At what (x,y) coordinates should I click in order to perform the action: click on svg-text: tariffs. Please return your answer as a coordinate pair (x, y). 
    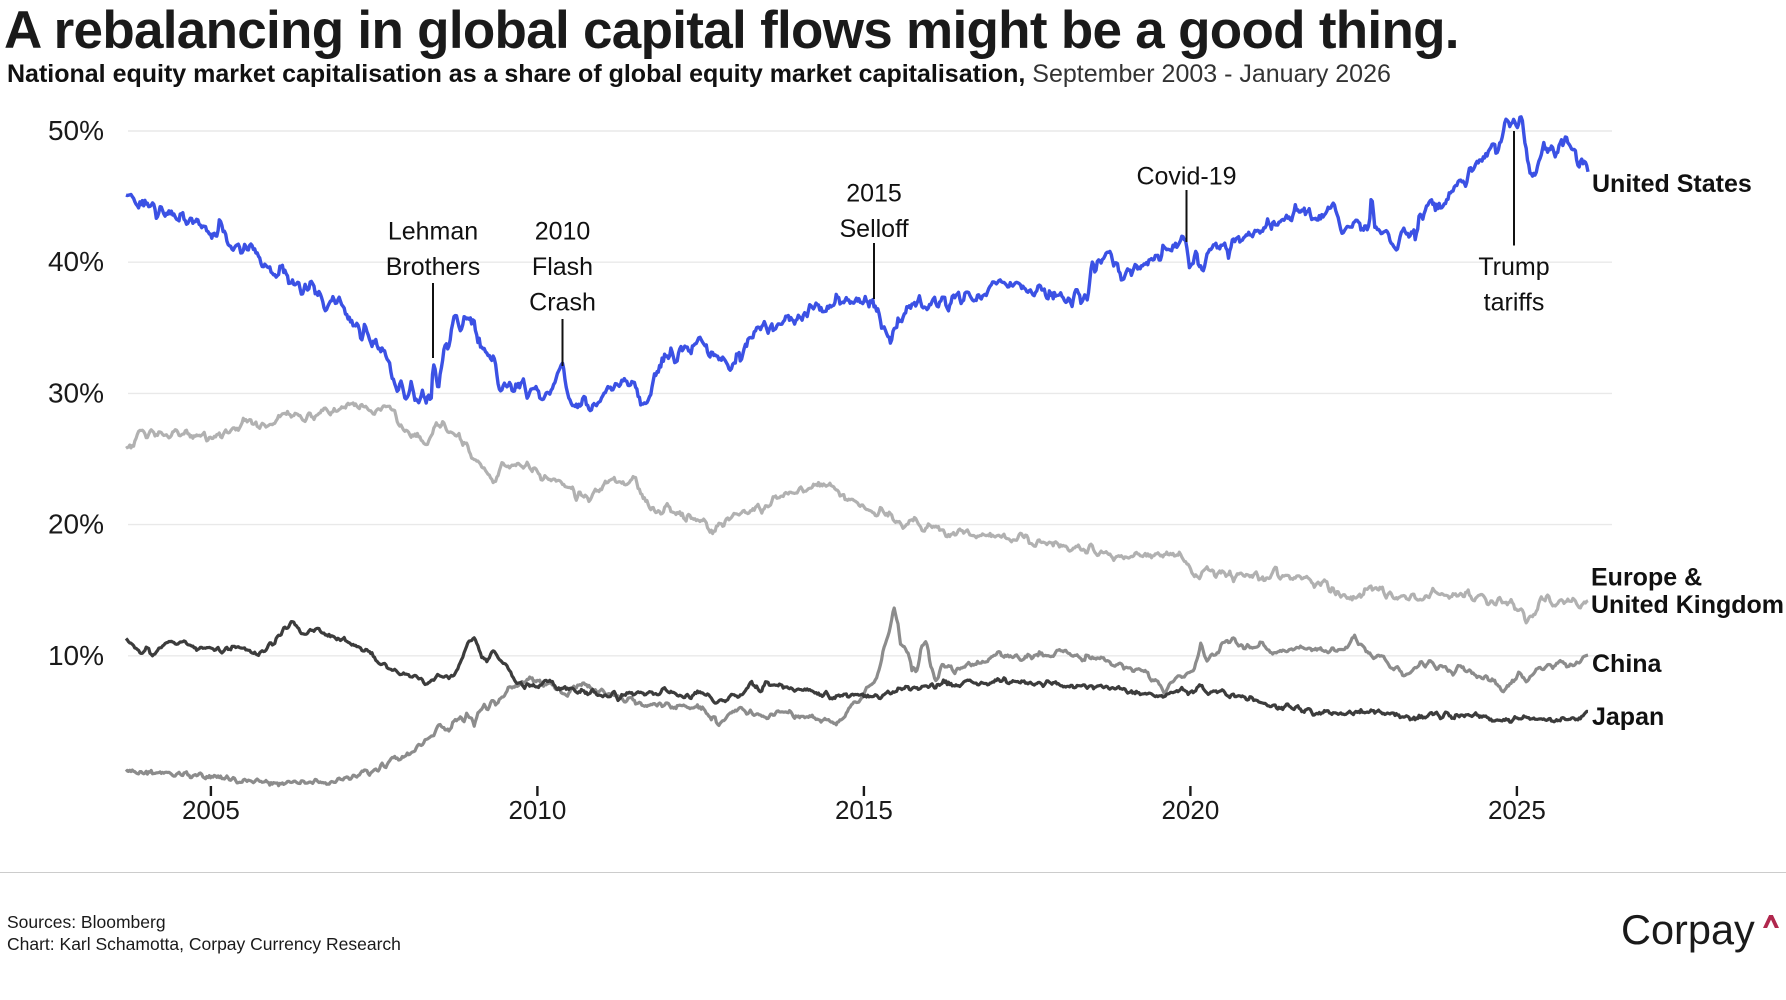
    Looking at the image, I should click on (1514, 303).